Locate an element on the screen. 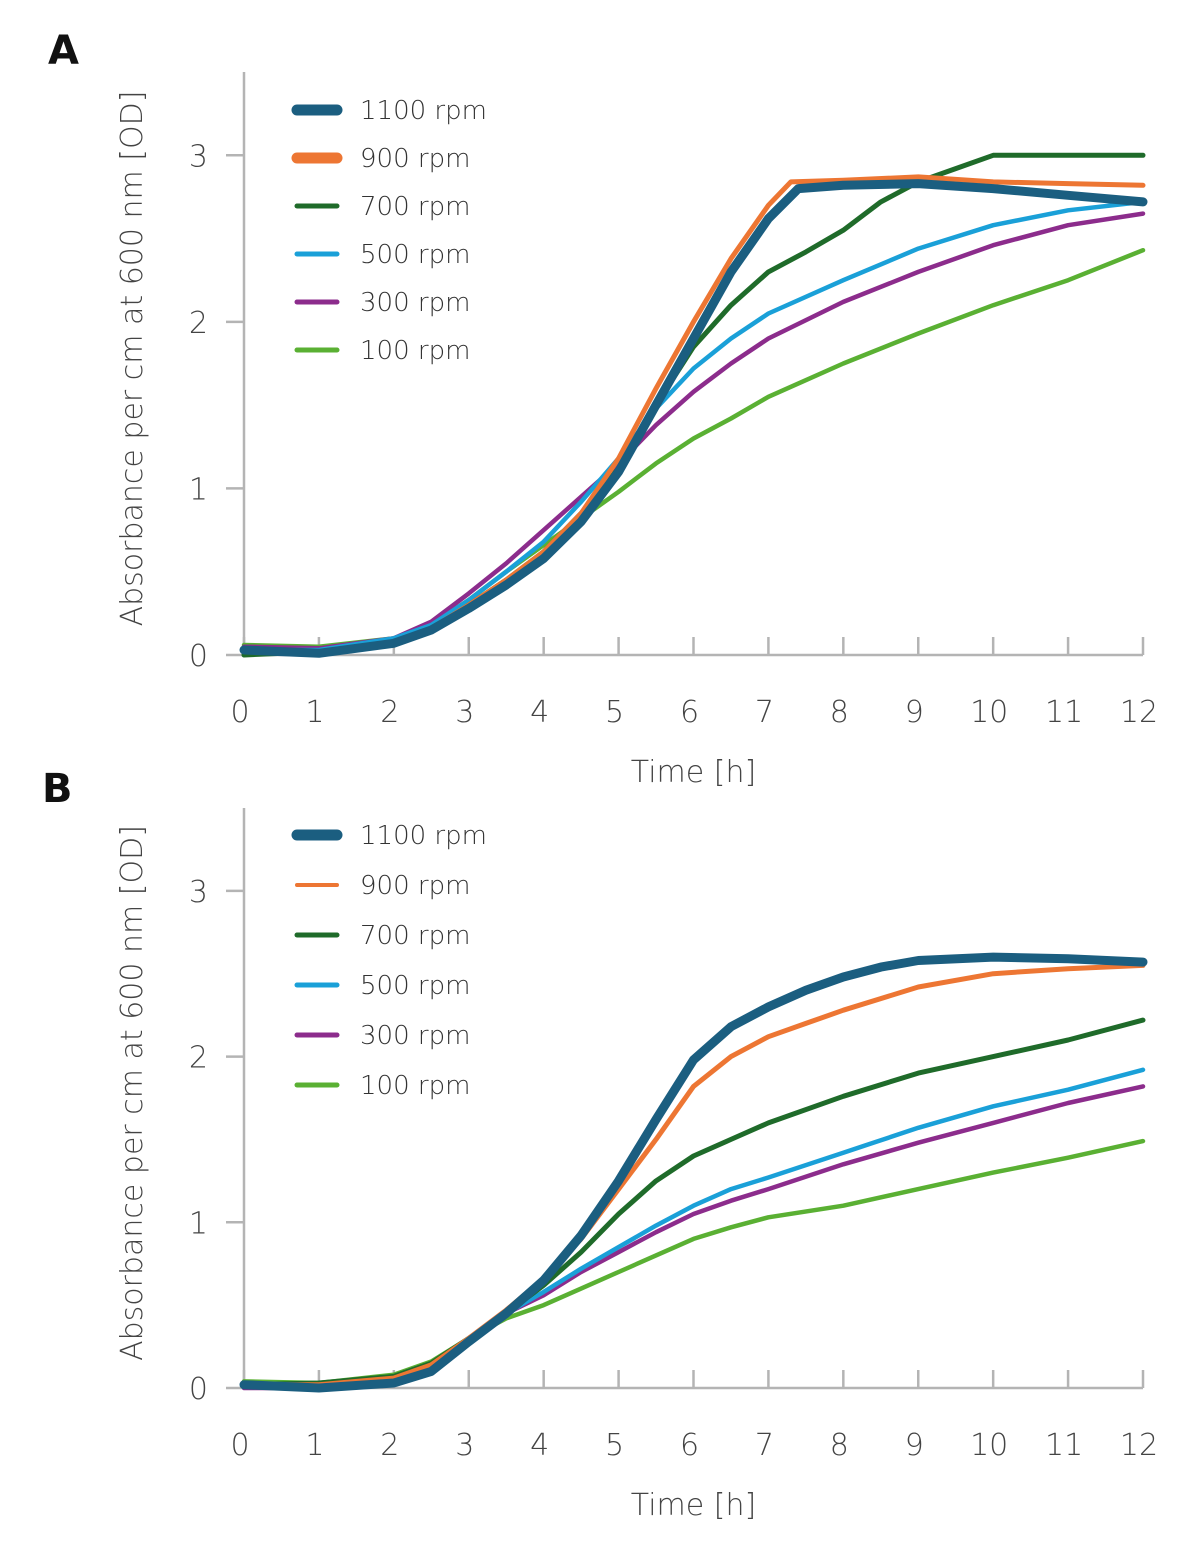 Image resolution: width=1200 pixels, height=1553 pixels. series-line-100-rpm is located at coordinates (693, 1262).